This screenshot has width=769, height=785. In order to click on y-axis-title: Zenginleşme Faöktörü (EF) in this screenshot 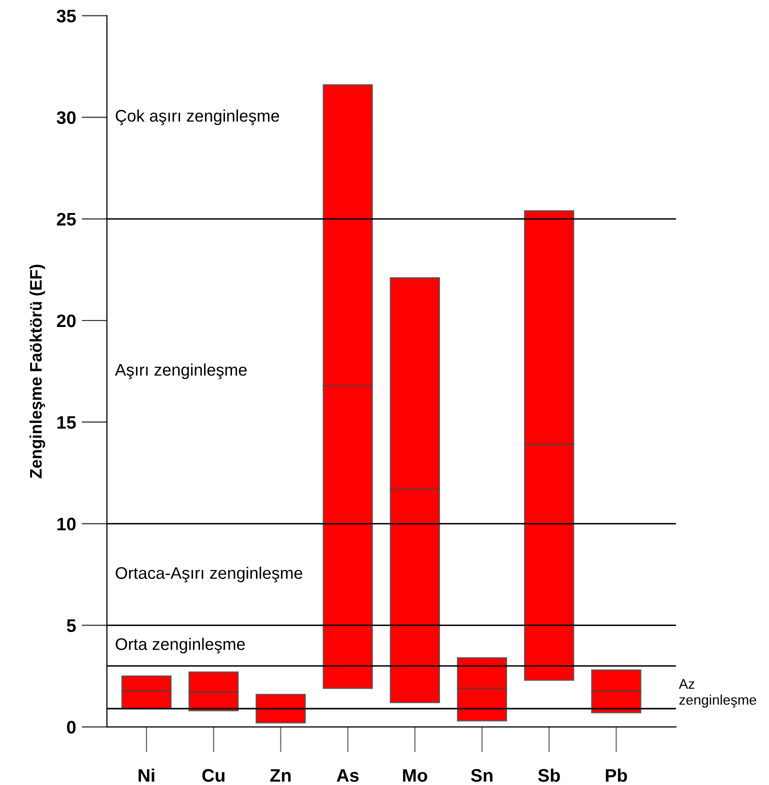, I will do `click(38, 371)`.